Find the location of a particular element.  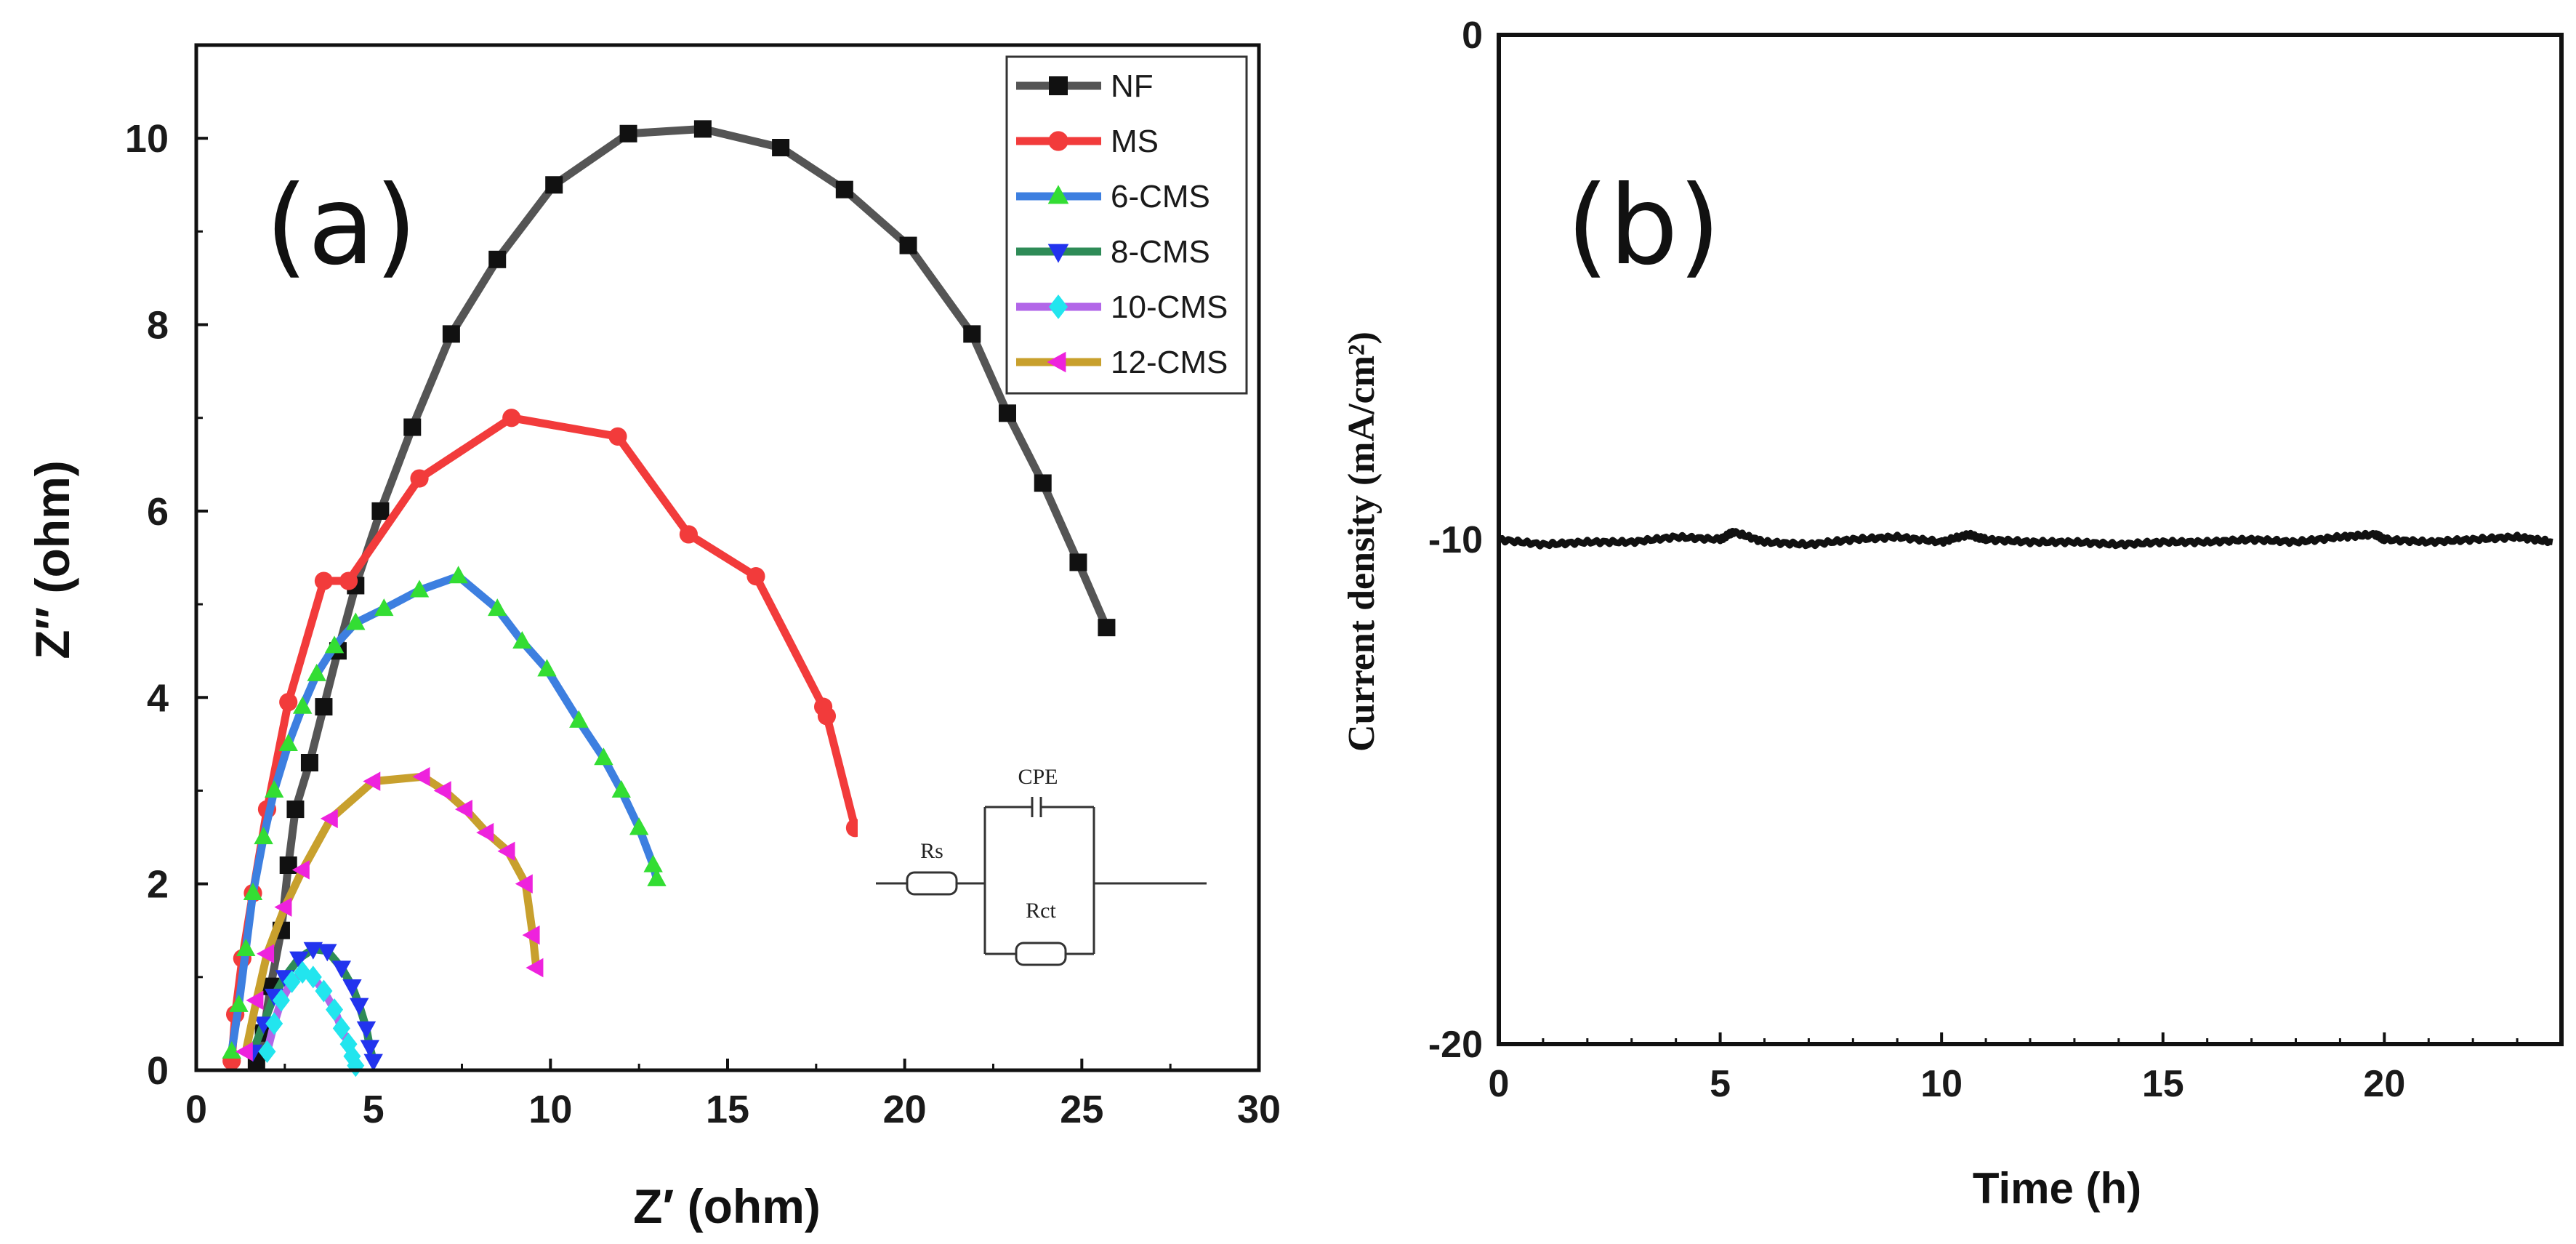

legend-item-6-cms: 6-CMS is located at coordinates (1113, 196).